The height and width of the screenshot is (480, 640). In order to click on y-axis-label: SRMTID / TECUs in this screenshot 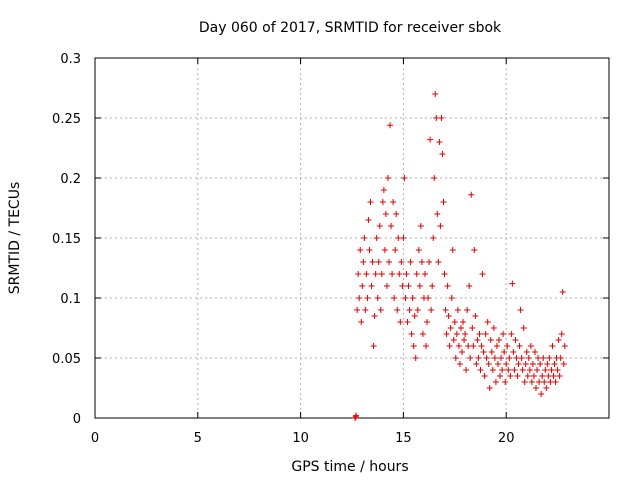, I will do `click(15, 238)`.